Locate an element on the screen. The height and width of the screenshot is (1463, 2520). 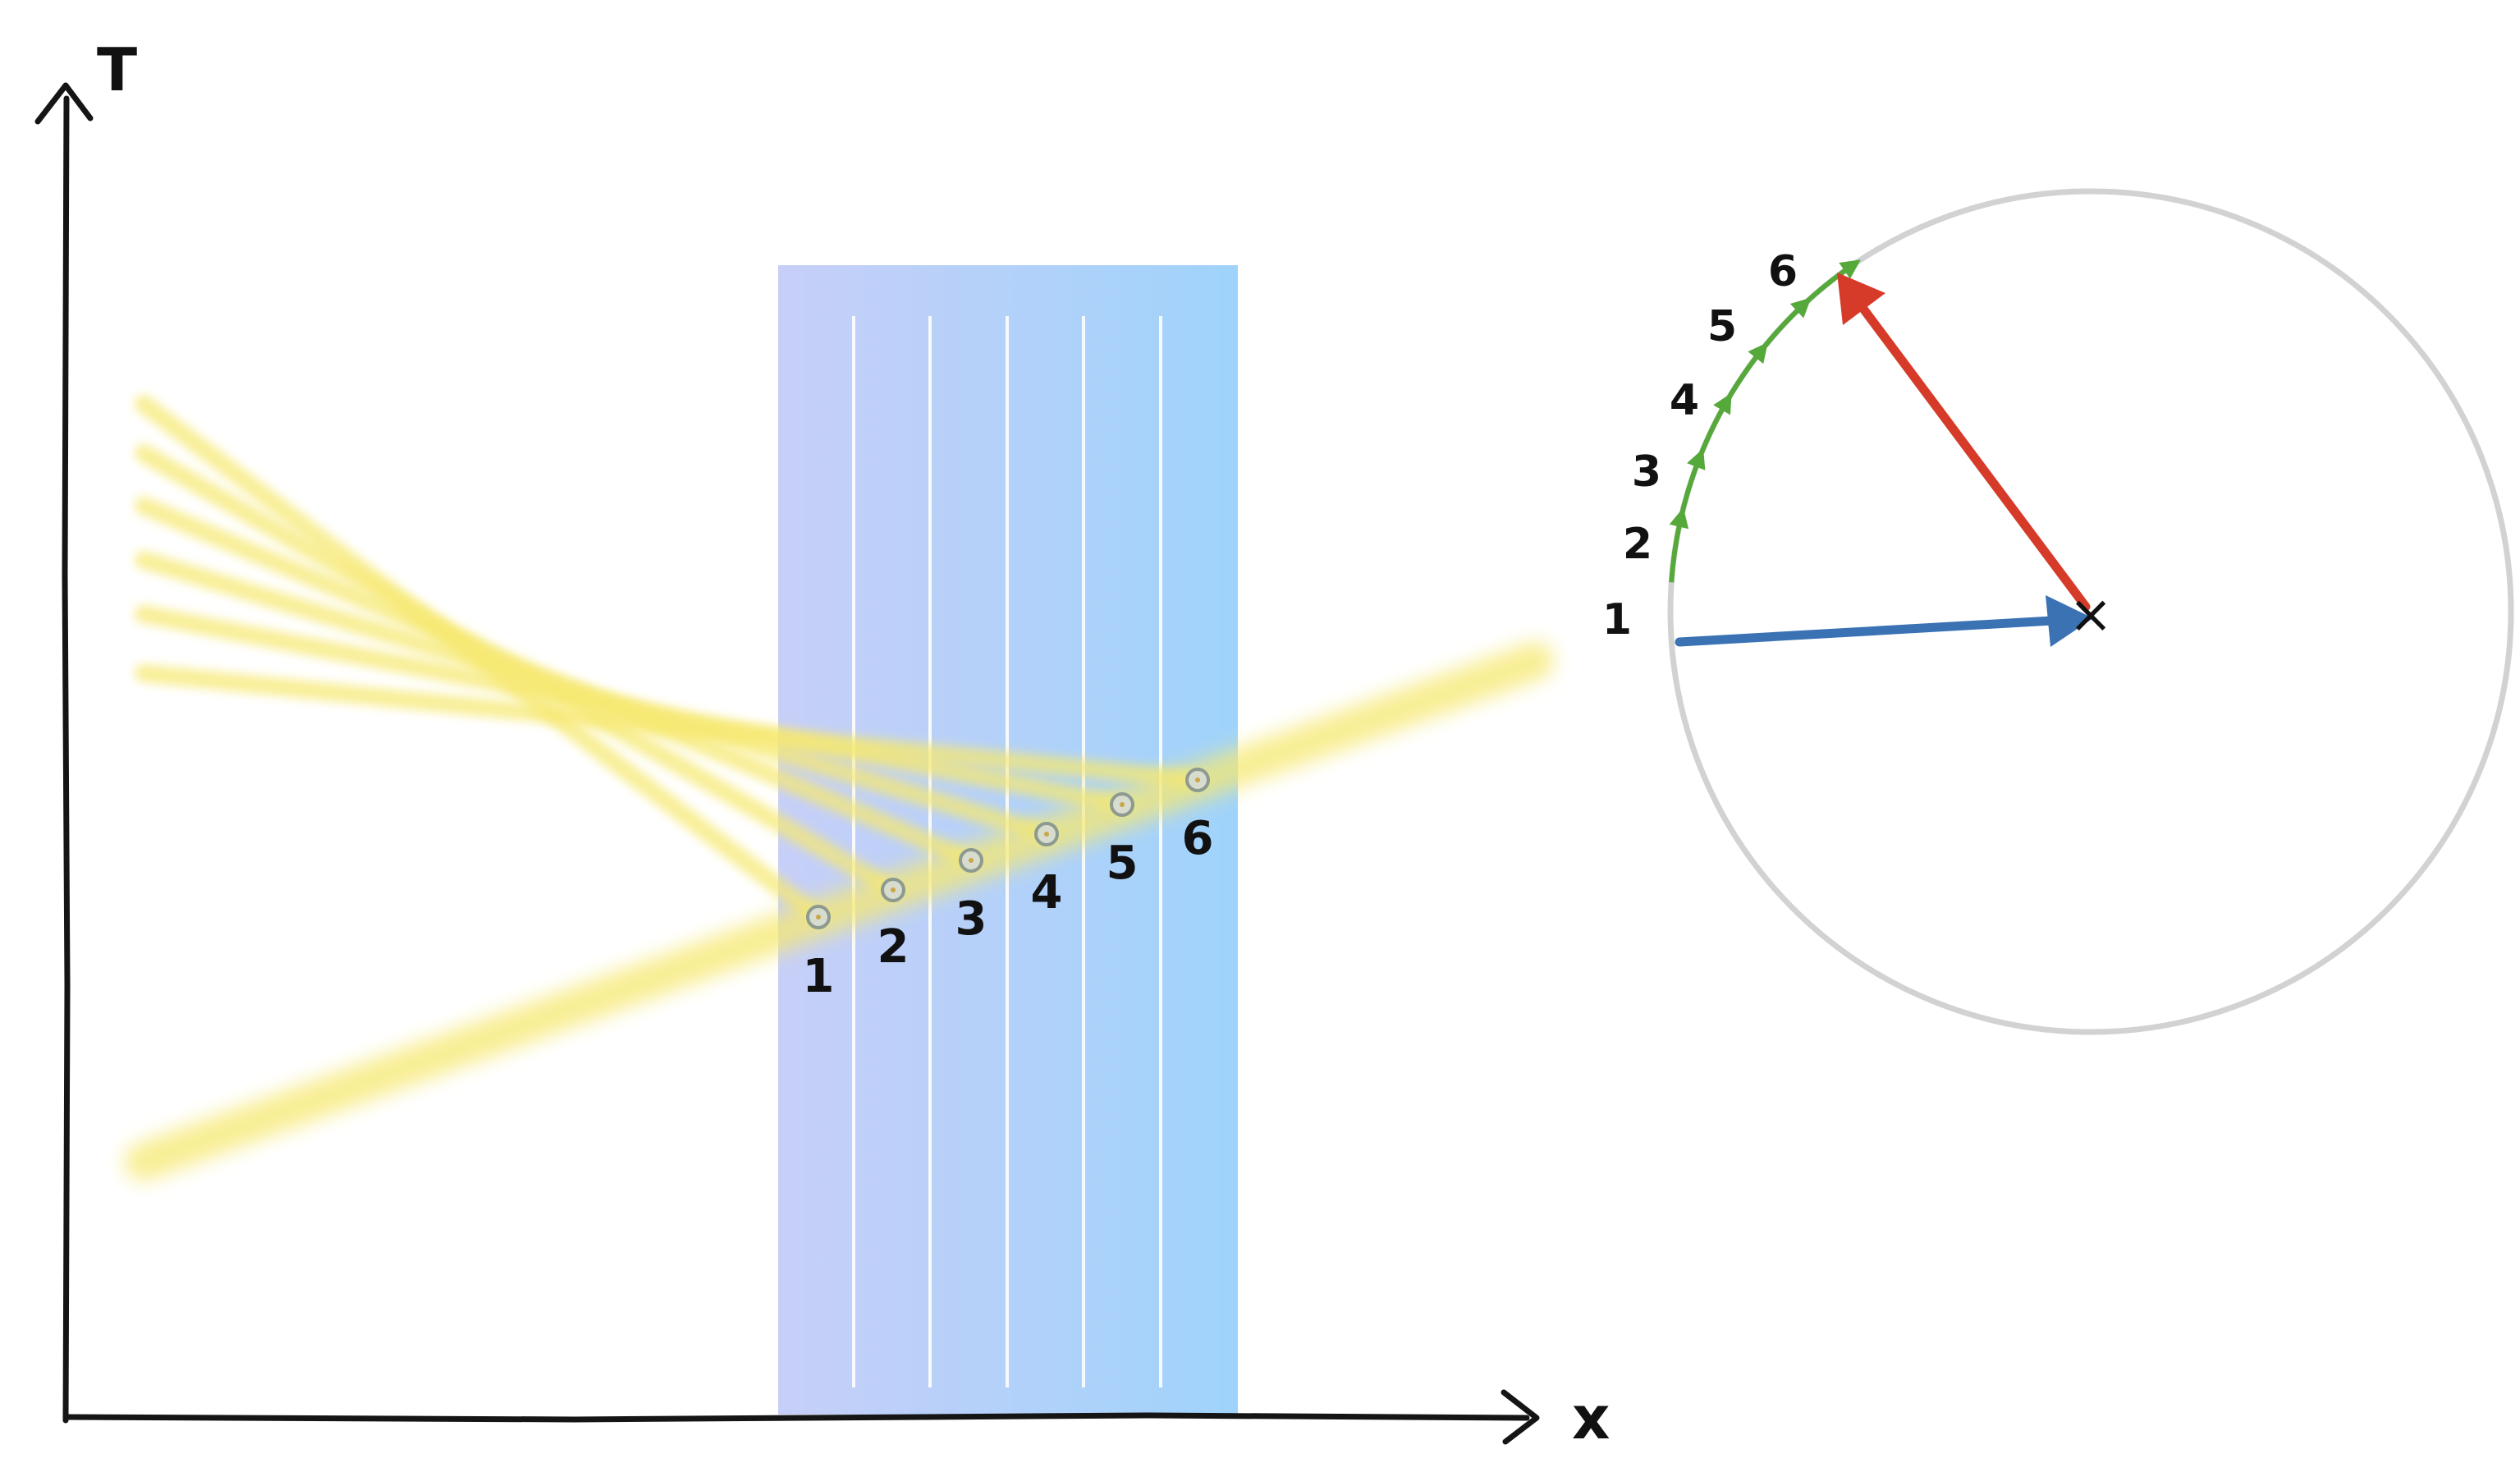
horizontal-axis-arrowhead is located at coordinates (1520, 1417).